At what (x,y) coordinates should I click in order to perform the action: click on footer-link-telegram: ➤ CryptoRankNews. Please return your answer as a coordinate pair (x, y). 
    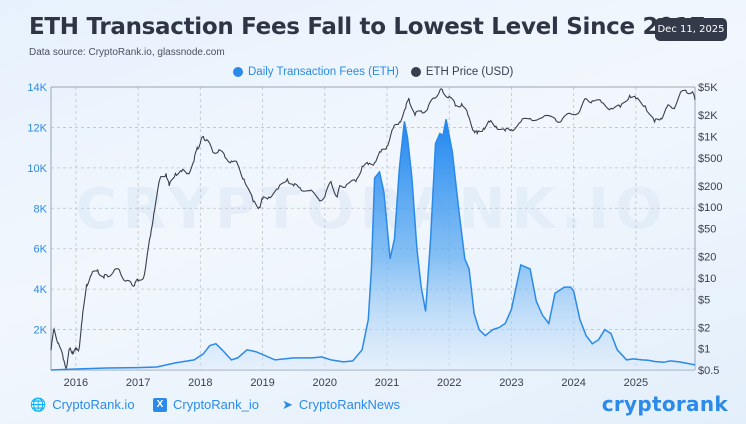
    Looking at the image, I should click on (341, 404).